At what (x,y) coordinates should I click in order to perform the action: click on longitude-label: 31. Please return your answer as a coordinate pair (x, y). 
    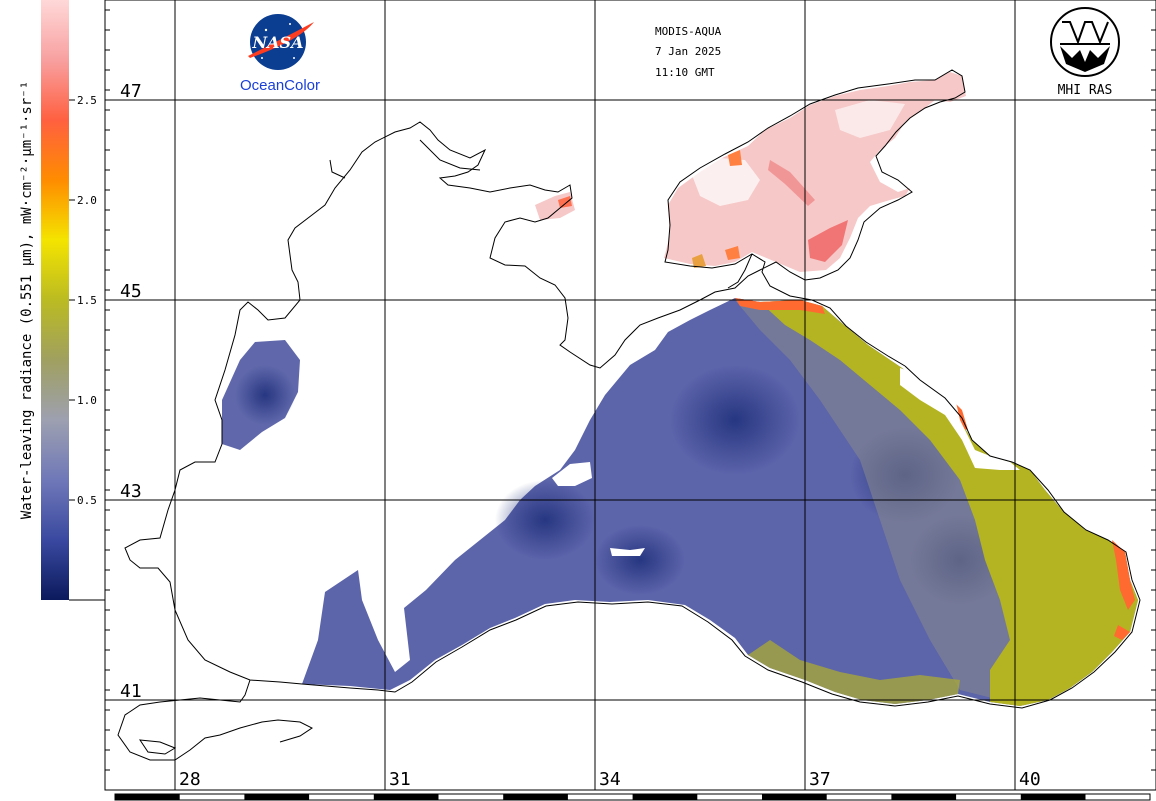
    Looking at the image, I should click on (400, 779).